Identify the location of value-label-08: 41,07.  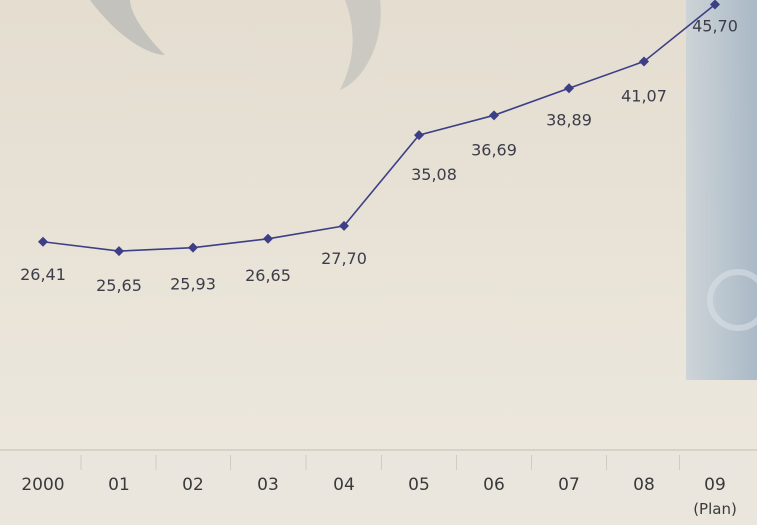
(644, 95).